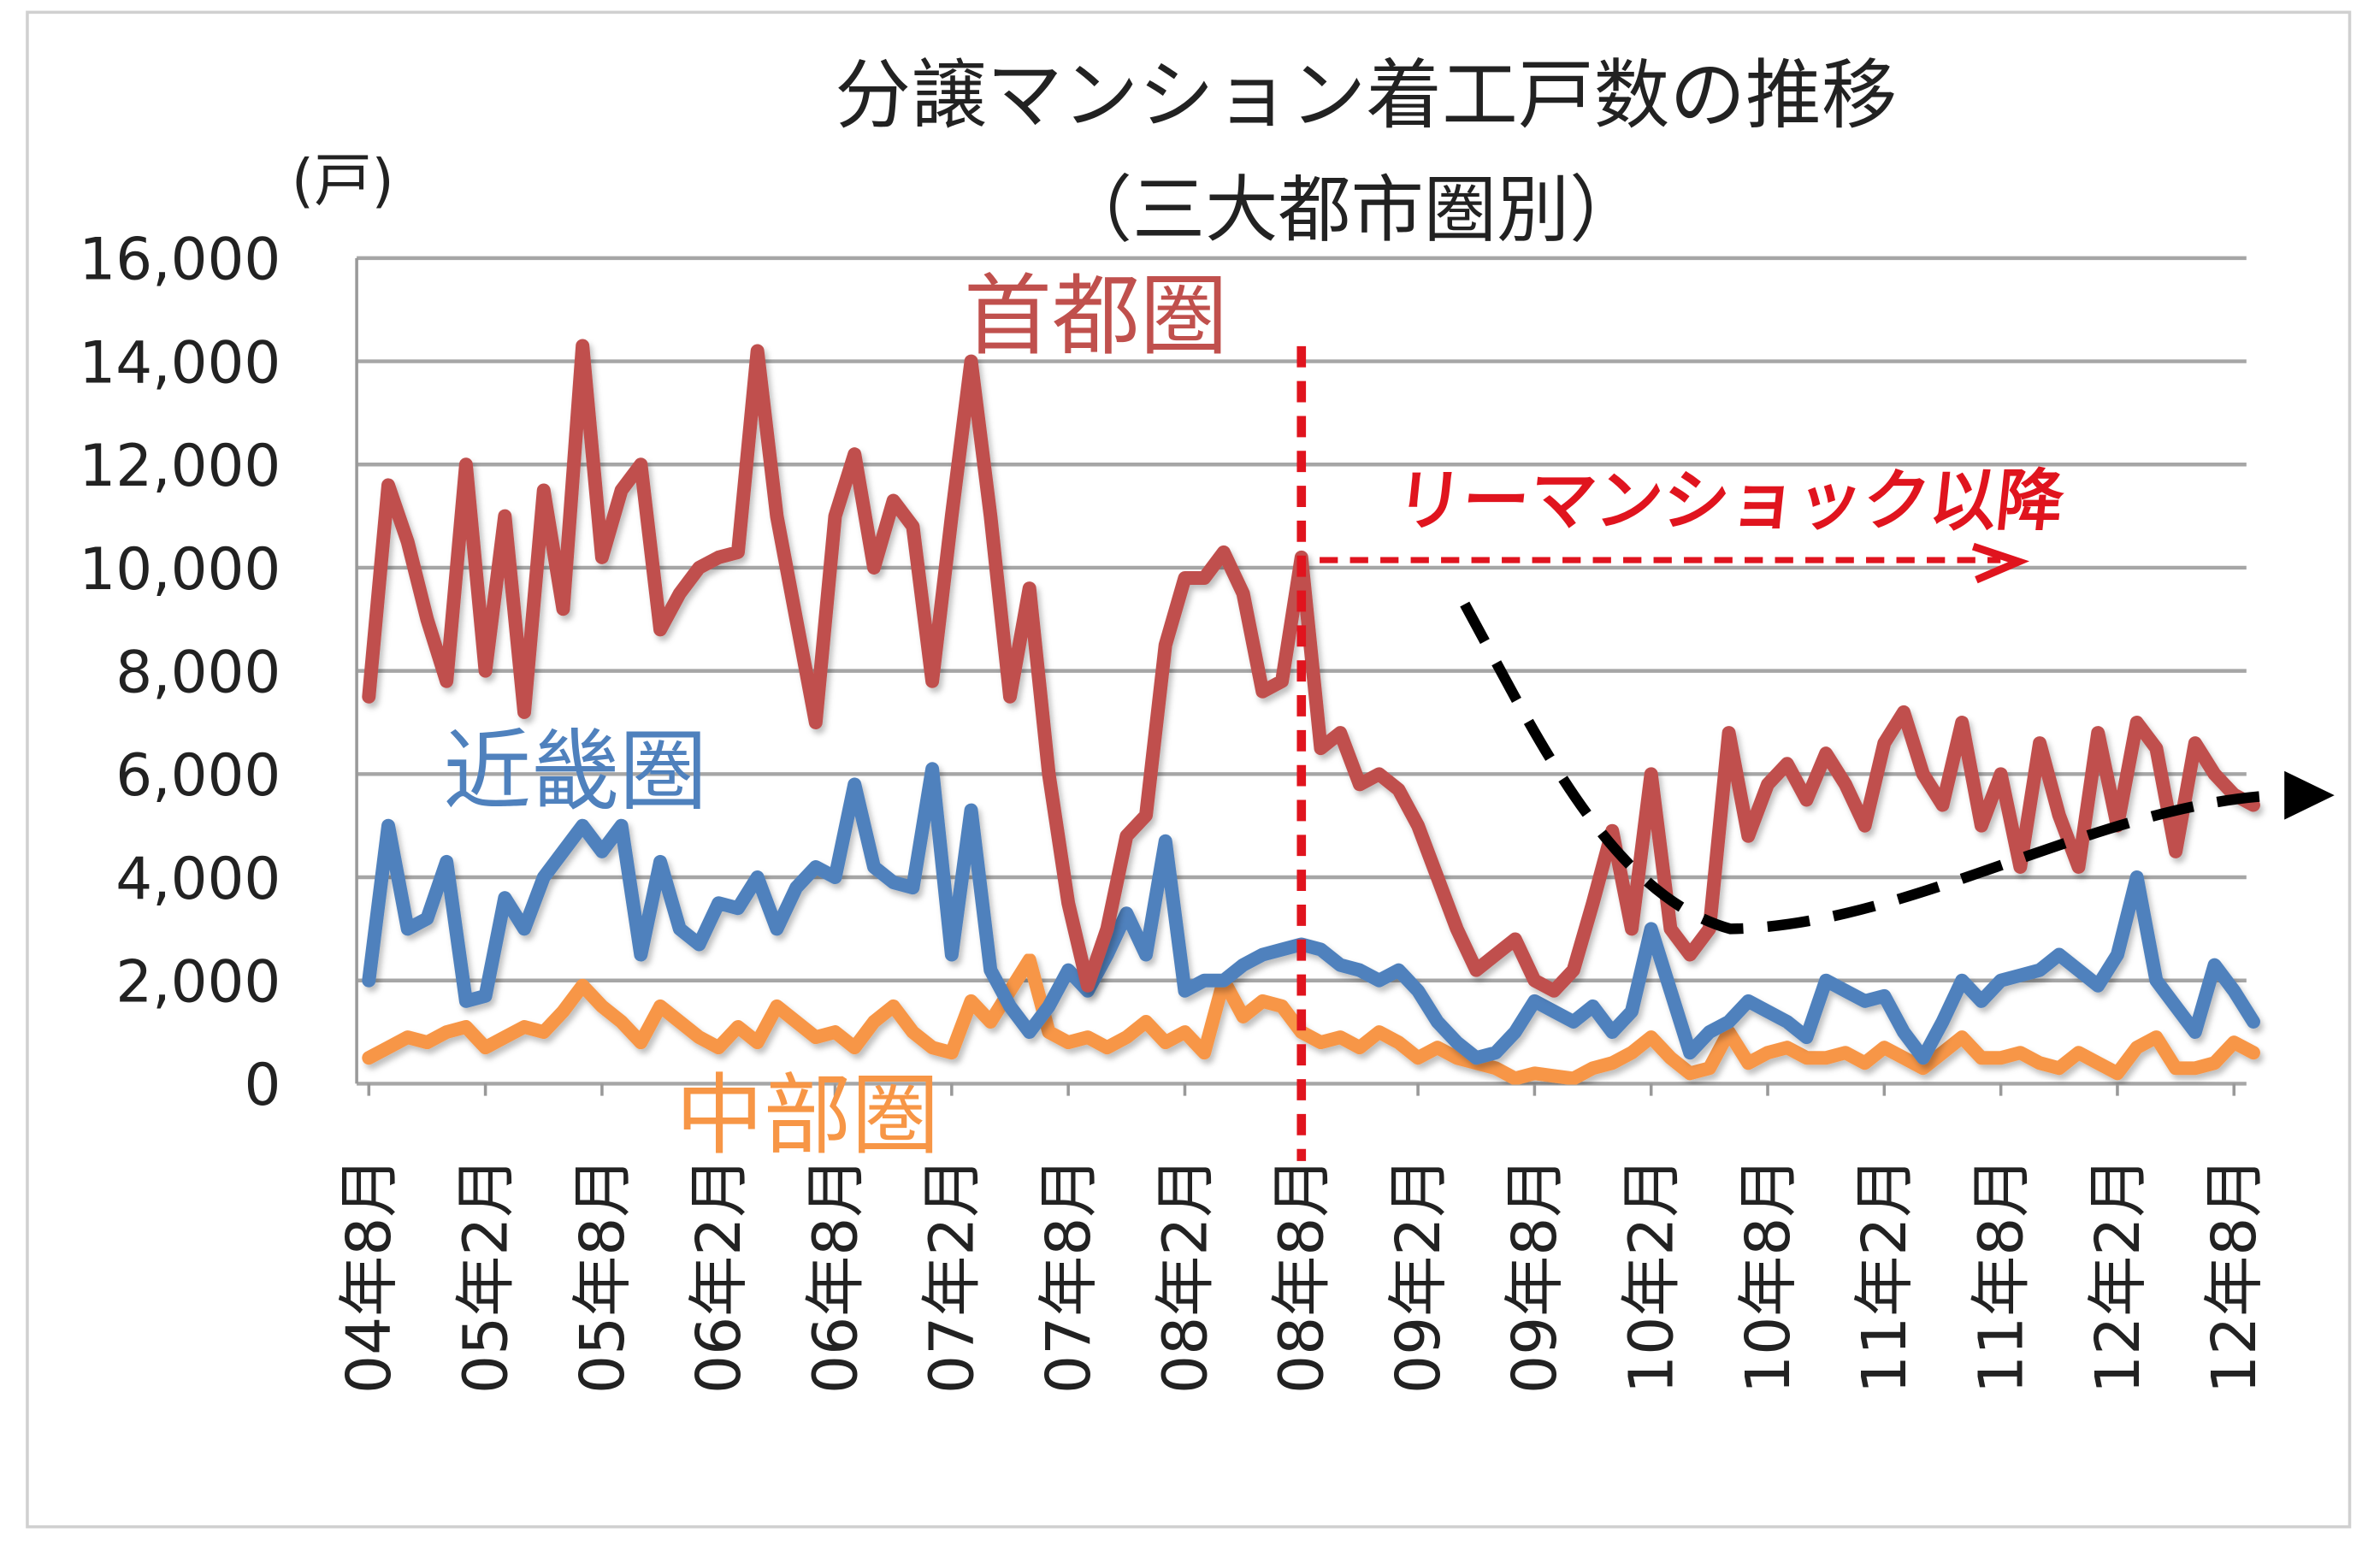 This screenshot has height=1557, width=2380. Describe the element at coordinates (370, 1275) in the screenshot. I see `x-tick-label: 04年8月` at that location.